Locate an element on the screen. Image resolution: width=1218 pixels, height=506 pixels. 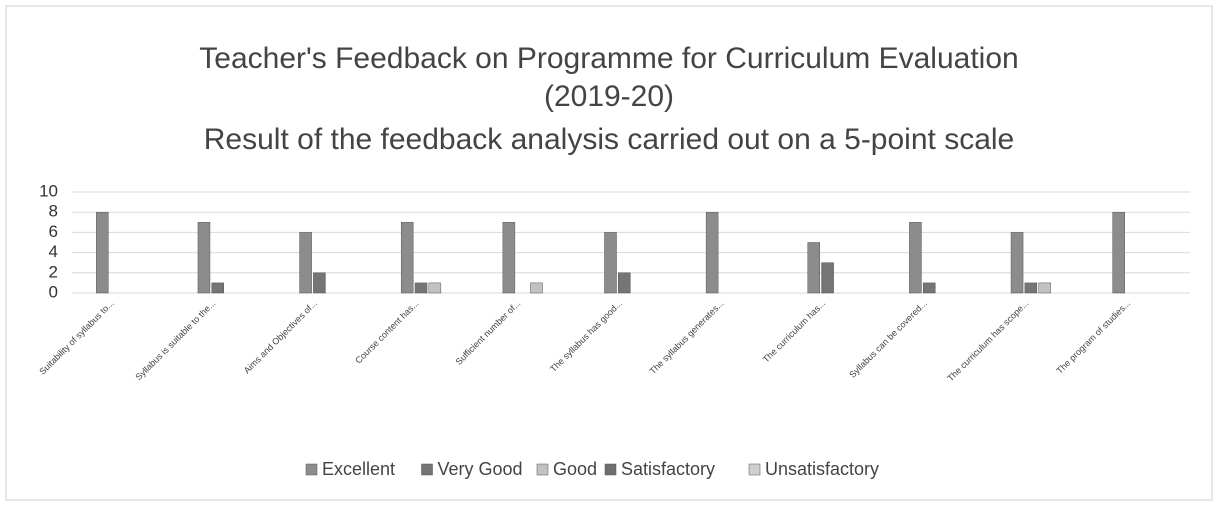
legend-label: Unsatisfactory is located at coordinates (822, 469).